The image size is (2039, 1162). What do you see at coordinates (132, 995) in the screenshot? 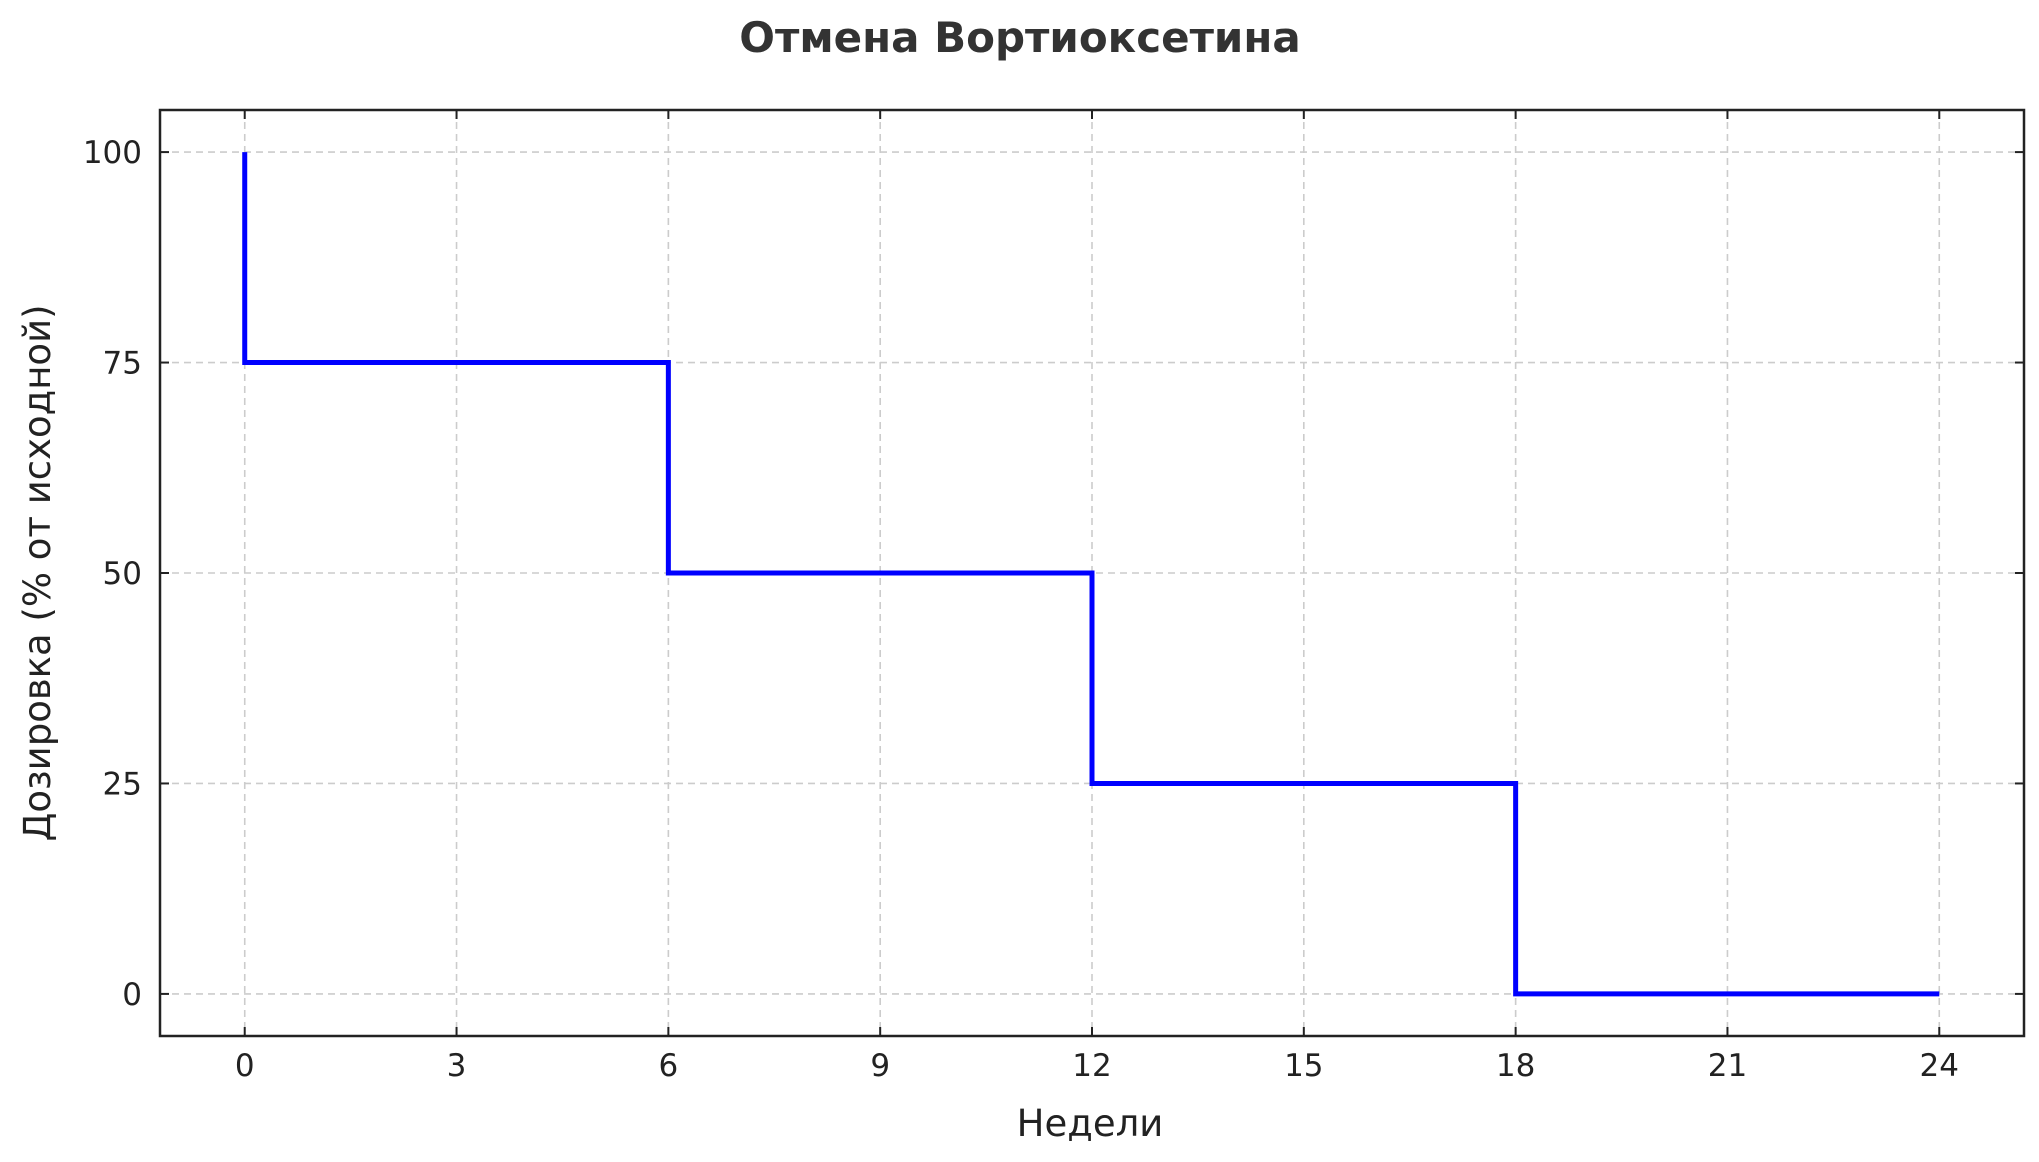
I see `y-tick-label: 0` at bounding box center [132, 995].